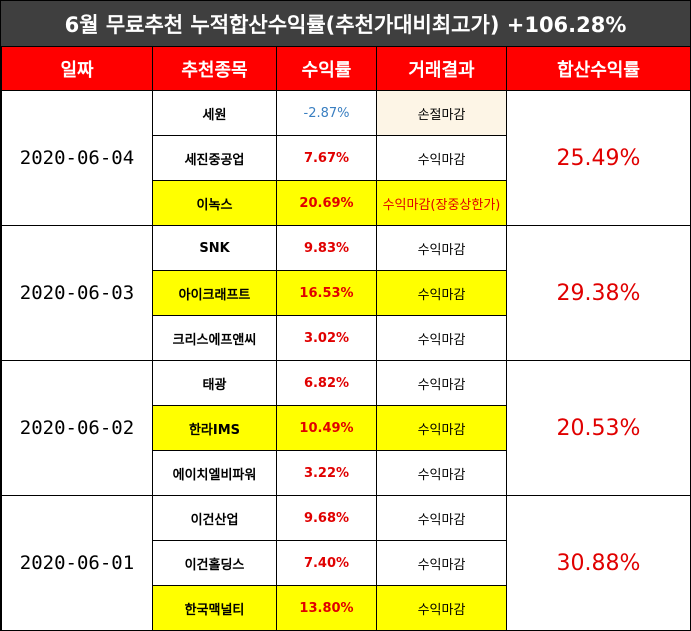 This screenshot has width=691, height=631. What do you see at coordinates (326, 69) in the screenshot?
I see `header-return: 수익률` at bounding box center [326, 69].